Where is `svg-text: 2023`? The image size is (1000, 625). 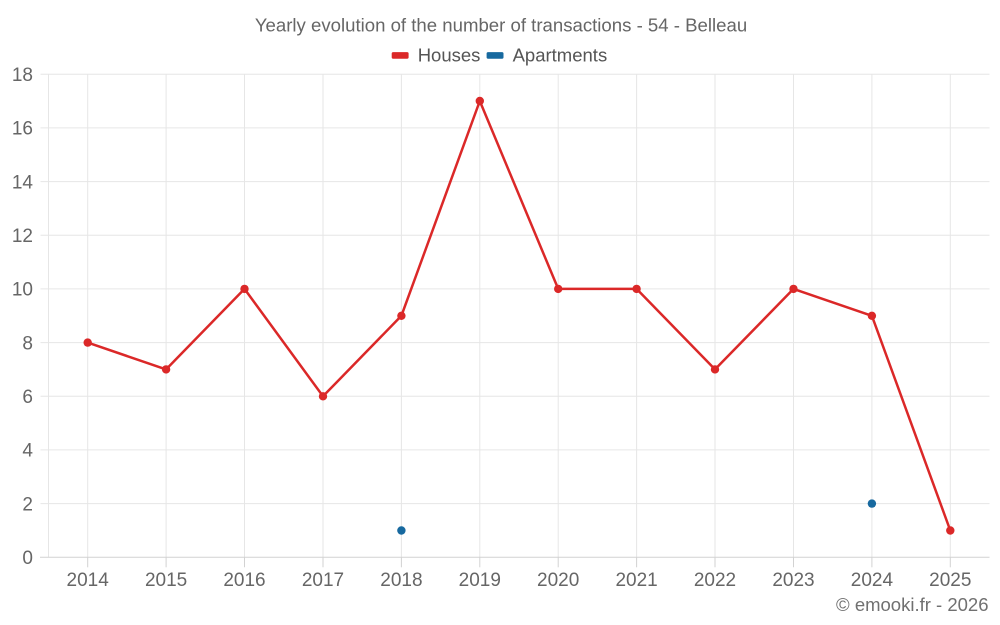 svg-text: 2023 is located at coordinates (793, 580).